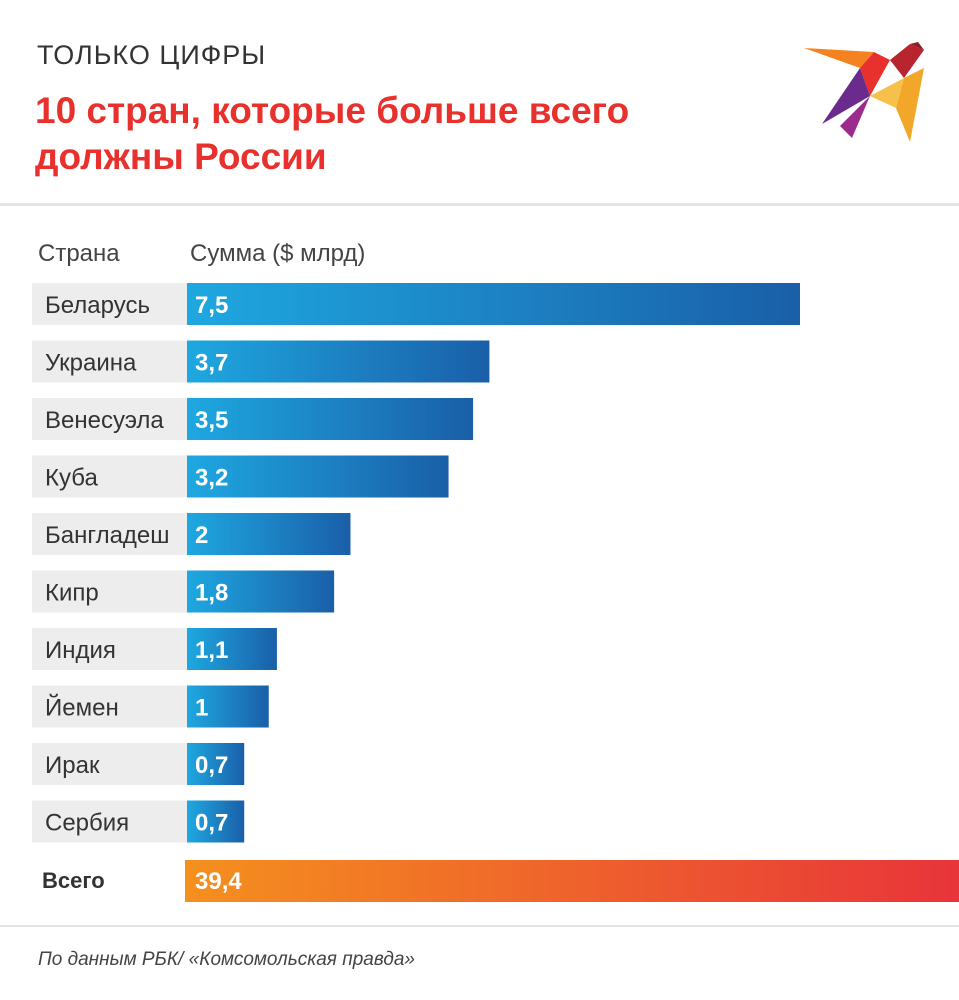 The height and width of the screenshot is (1000, 959). Describe the element at coordinates (71, 478) in the screenshot. I see `country-label: Куба` at that location.